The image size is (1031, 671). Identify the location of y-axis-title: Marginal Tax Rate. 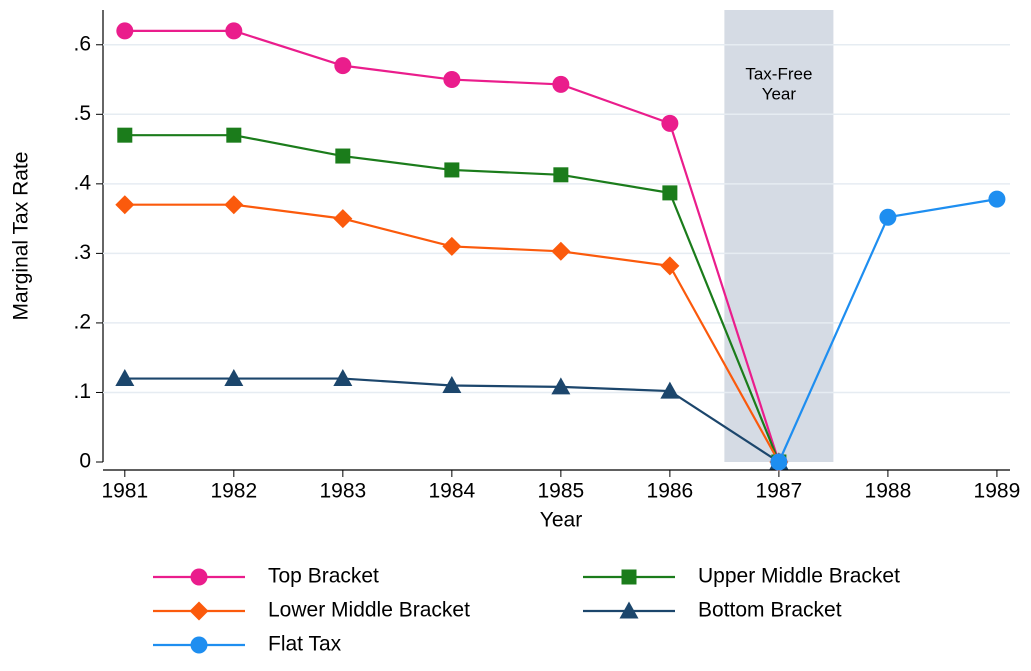
(21, 236).